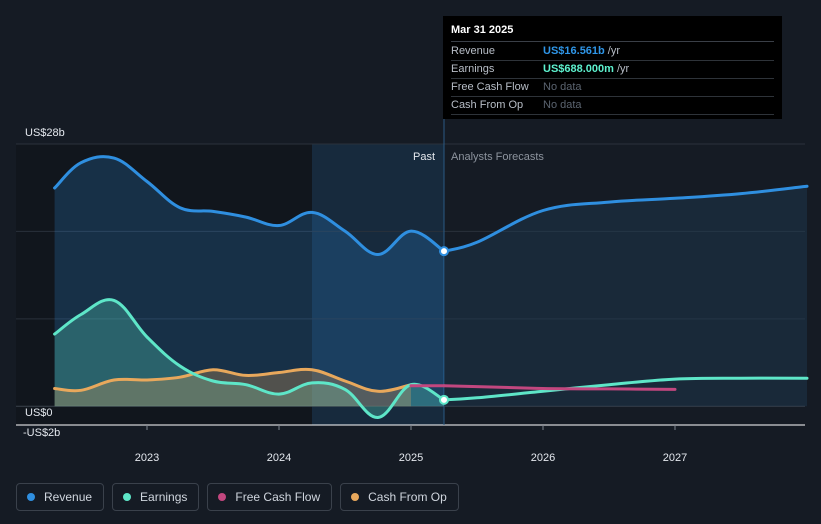 This screenshot has width=821, height=524. I want to click on legend-item-revenue: Revenue, so click(60, 497).